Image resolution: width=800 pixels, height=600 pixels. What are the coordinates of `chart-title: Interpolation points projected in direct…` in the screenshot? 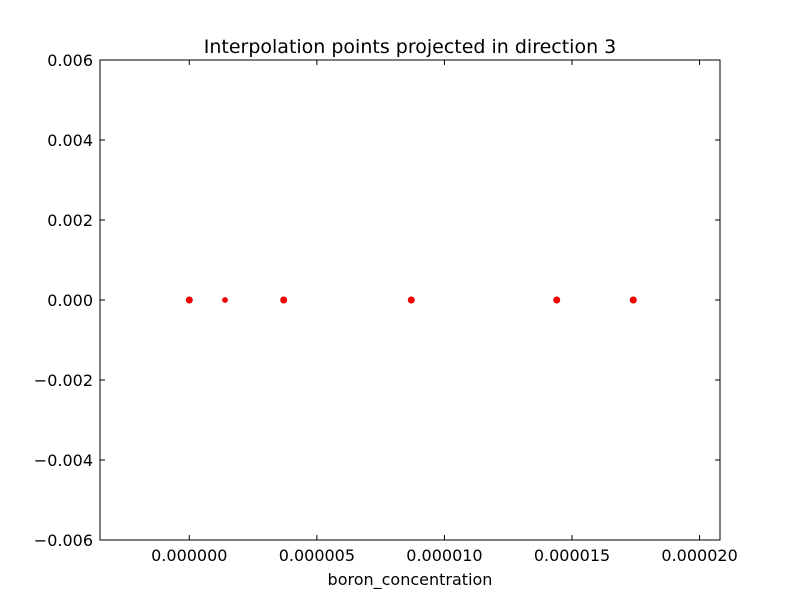 It's located at (410, 47).